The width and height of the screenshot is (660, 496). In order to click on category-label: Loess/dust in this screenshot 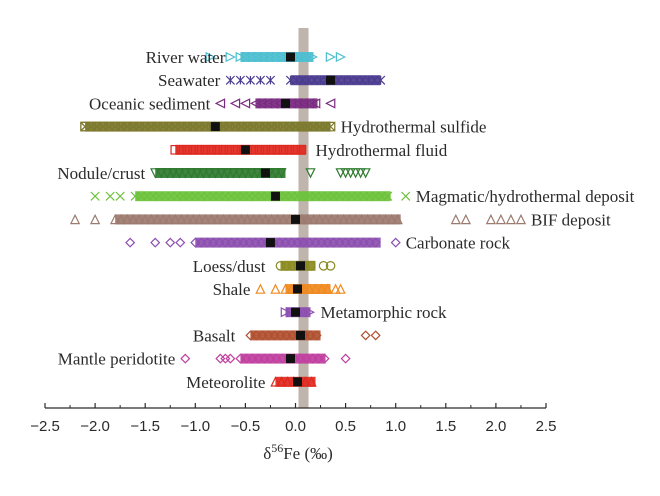, I will do `click(229, 266)`.